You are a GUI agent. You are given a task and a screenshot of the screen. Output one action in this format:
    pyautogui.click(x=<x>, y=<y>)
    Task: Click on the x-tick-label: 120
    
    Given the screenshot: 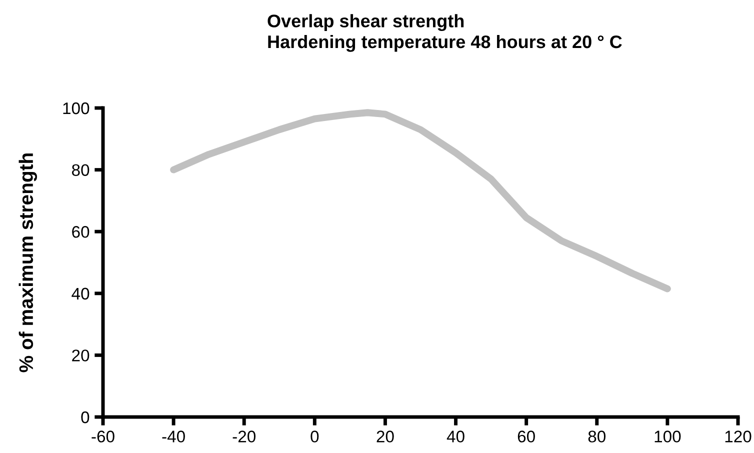 What is the action you would take?
    pyautogui.click(x=738, y=436)
    